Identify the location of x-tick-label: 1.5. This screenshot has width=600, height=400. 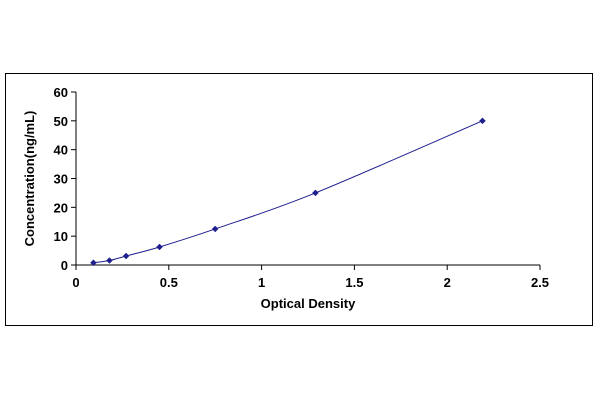
(354, 282).